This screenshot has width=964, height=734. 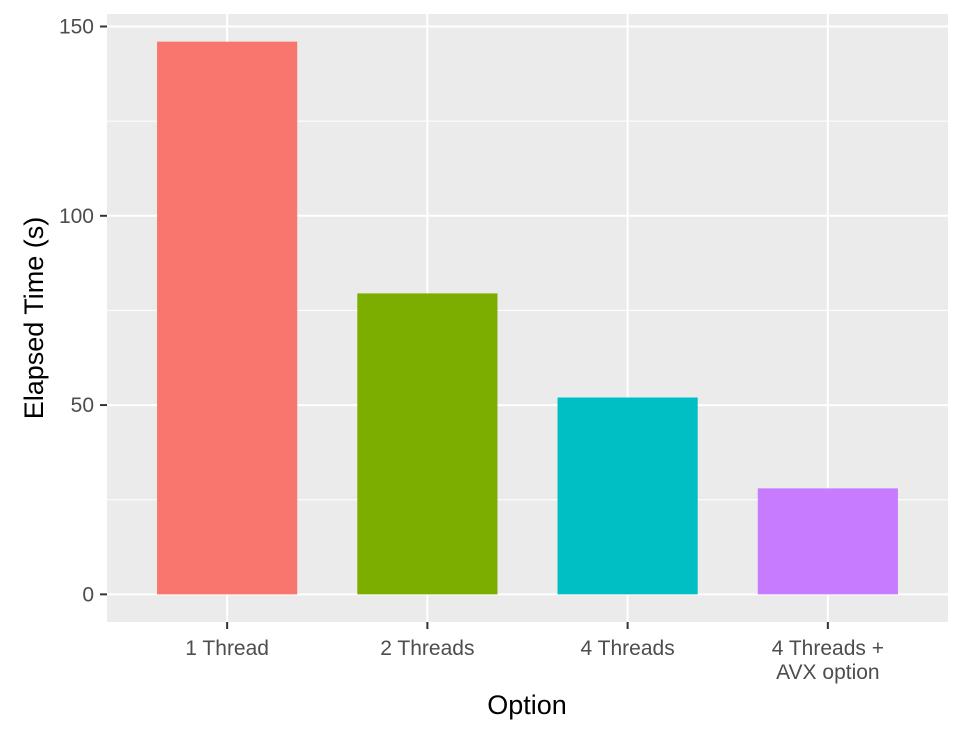 I want to click on y-tick-label: 0, so click(x=88, y=594).